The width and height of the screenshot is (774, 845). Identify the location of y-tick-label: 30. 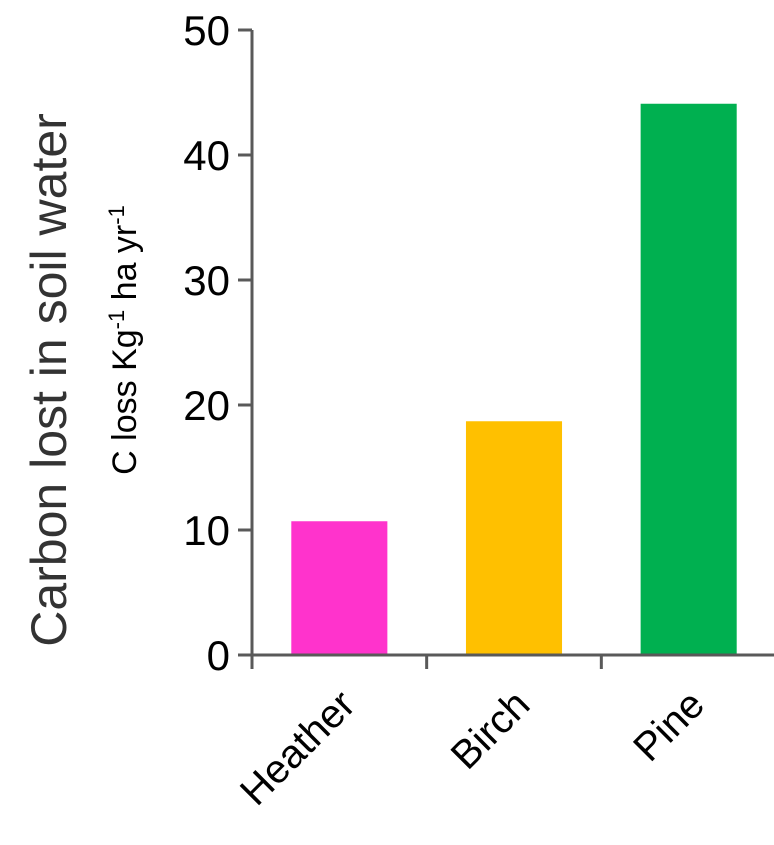
(206, 280).